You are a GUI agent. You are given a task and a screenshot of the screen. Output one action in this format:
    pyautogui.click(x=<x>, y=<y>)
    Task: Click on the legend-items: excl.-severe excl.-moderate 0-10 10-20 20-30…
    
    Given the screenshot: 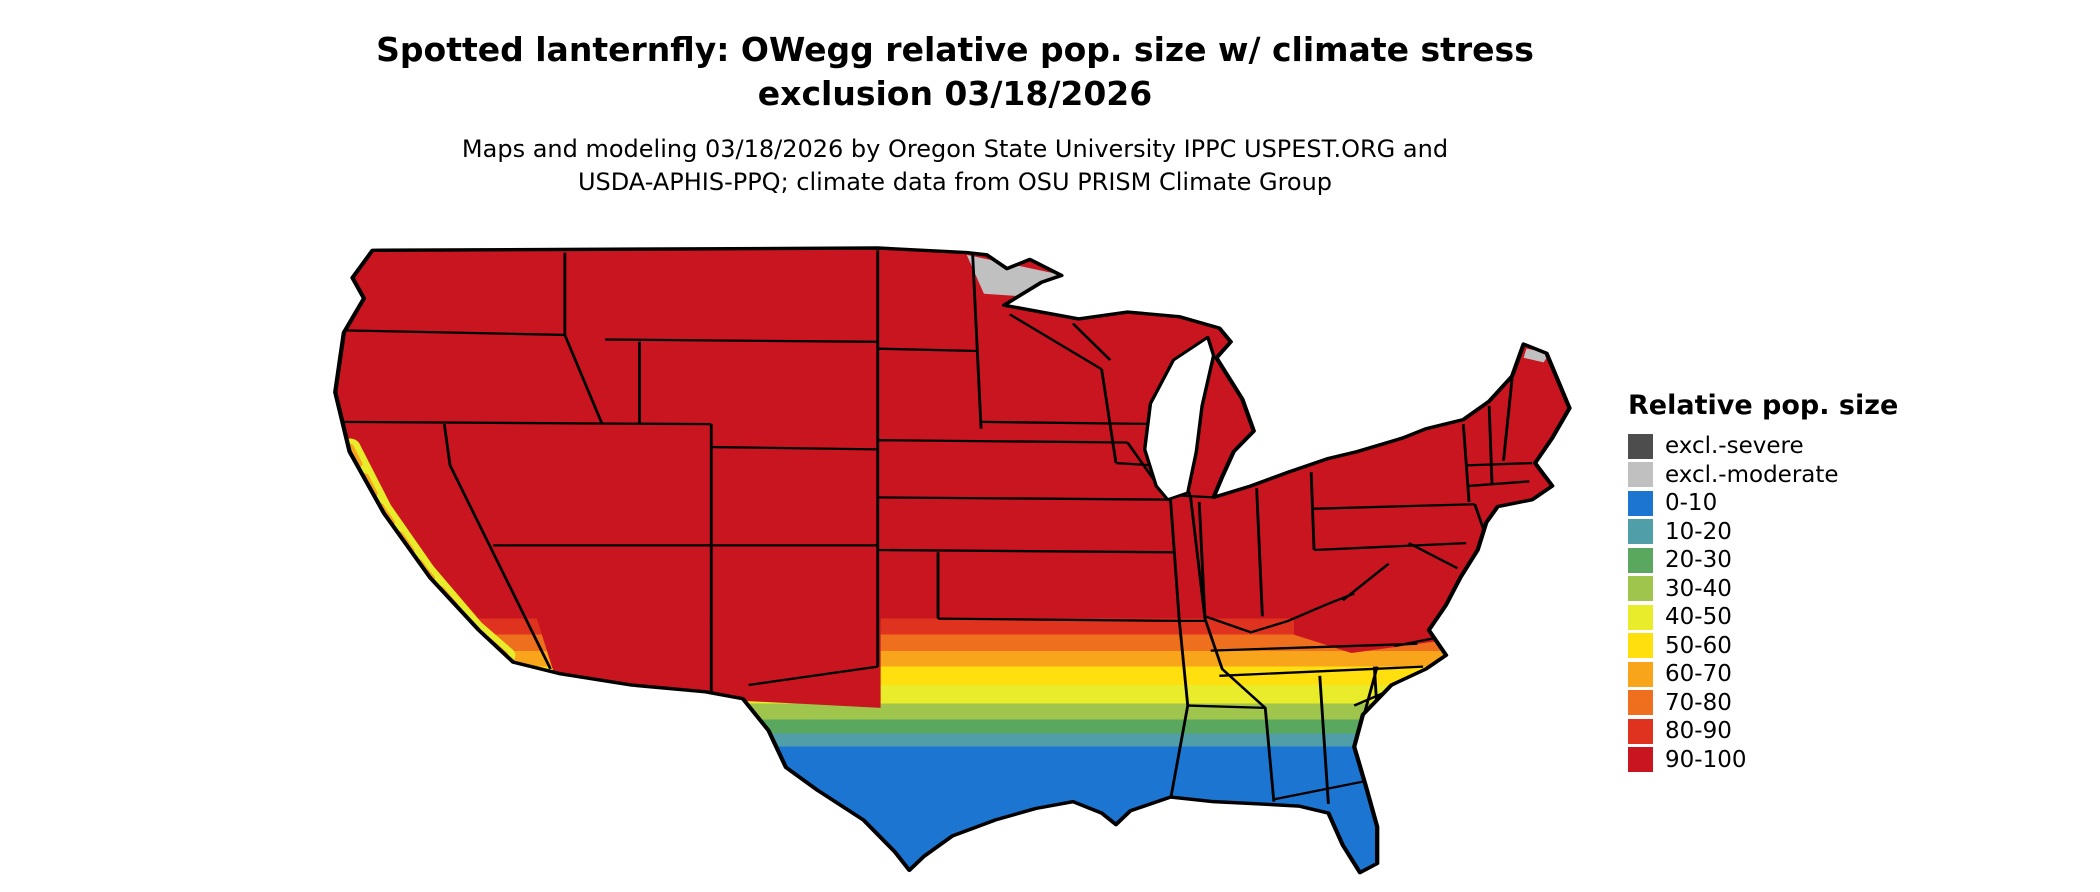 What is the action you would take?
    pyautogui.click(x=1798, y=603)
    